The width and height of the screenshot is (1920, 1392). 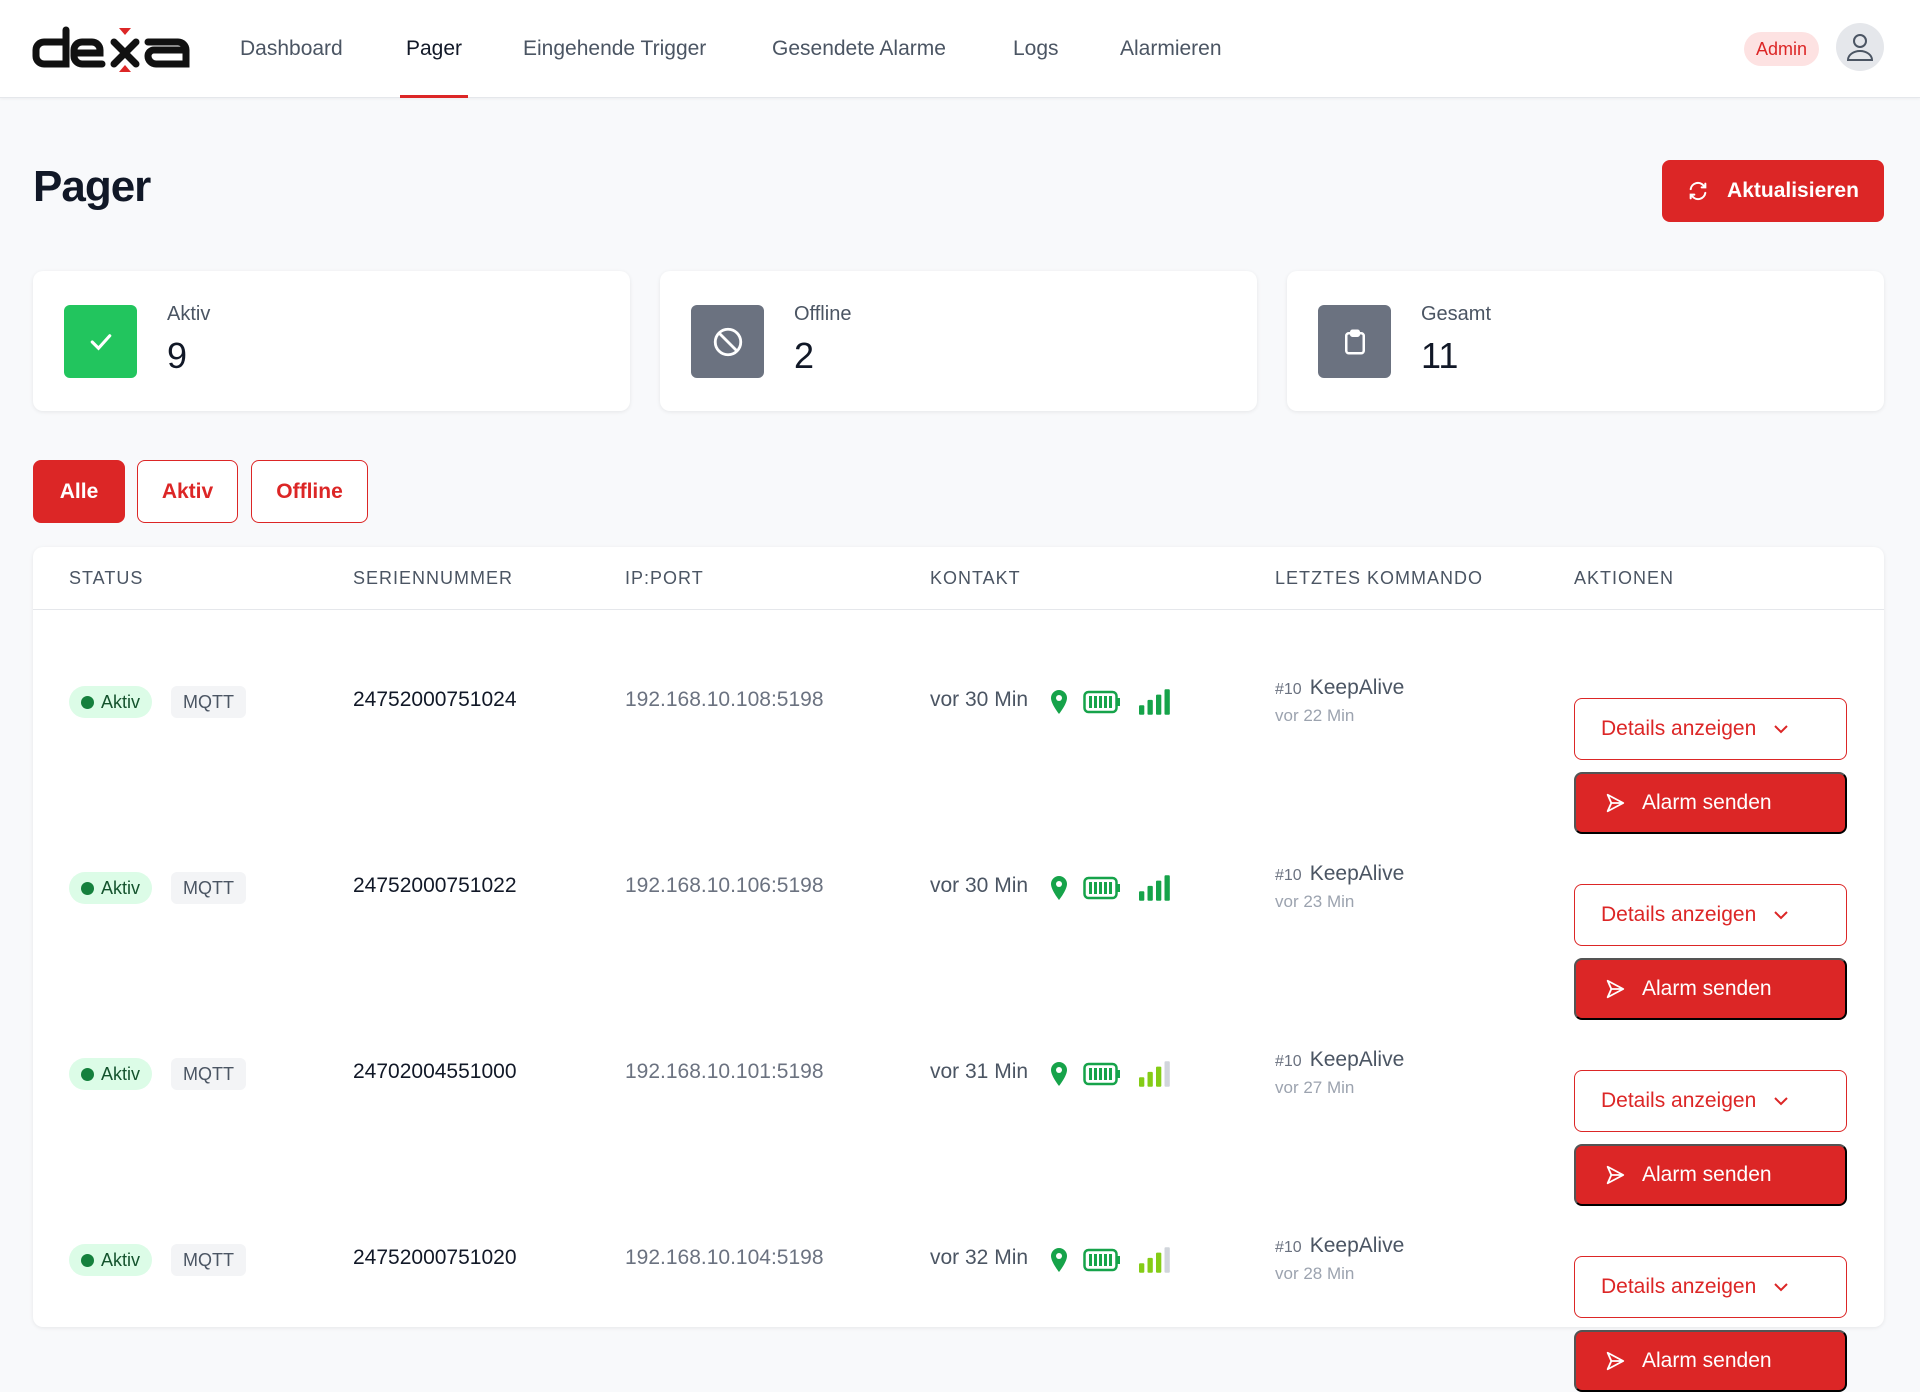 What do you see at coordinates (1585, 341) in the screenshot?
I see `stat-card-gesamt: Gesamt 11` at bounding box center [1585, 341].